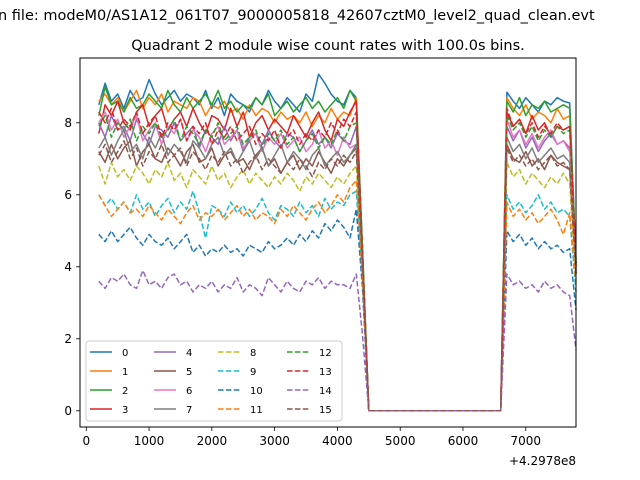  I want to click on legend-label-4: 4, so click(189, 353).